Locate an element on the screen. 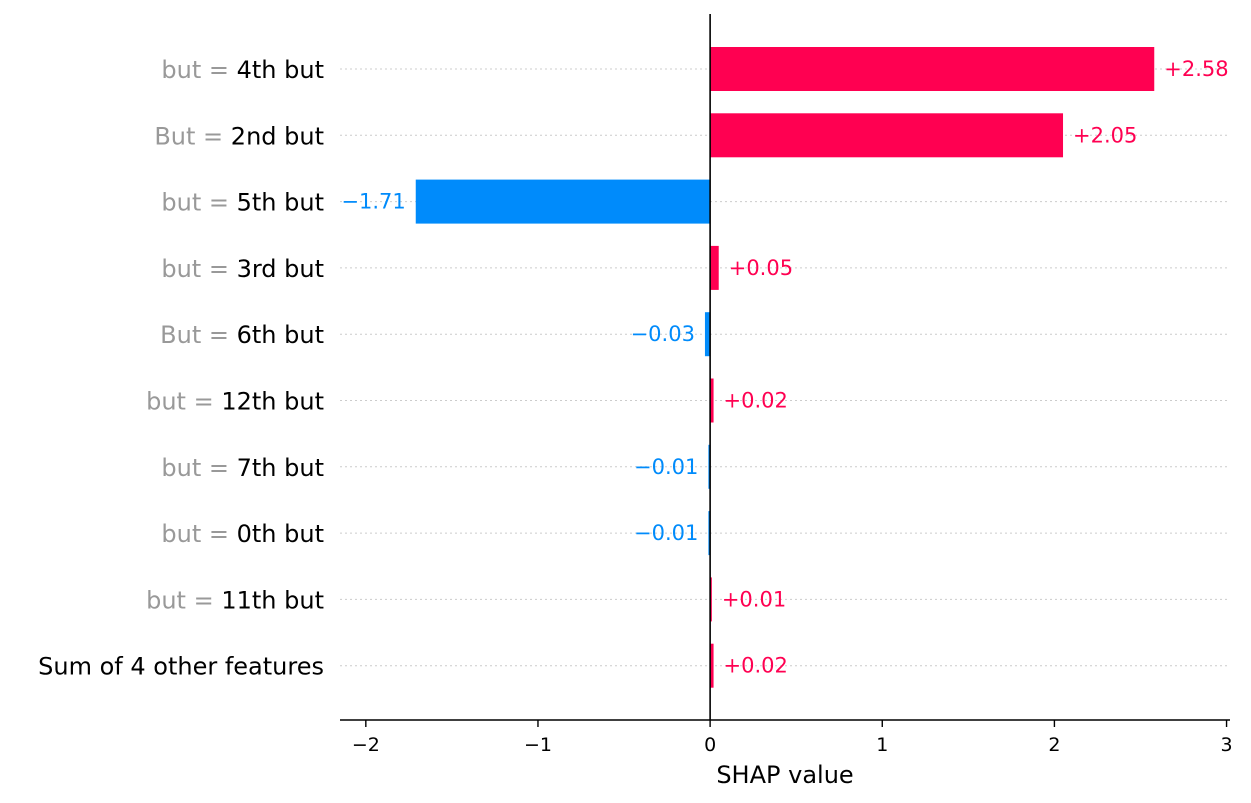  feature-label: but = 11th but is located at coordinates (235, 600).